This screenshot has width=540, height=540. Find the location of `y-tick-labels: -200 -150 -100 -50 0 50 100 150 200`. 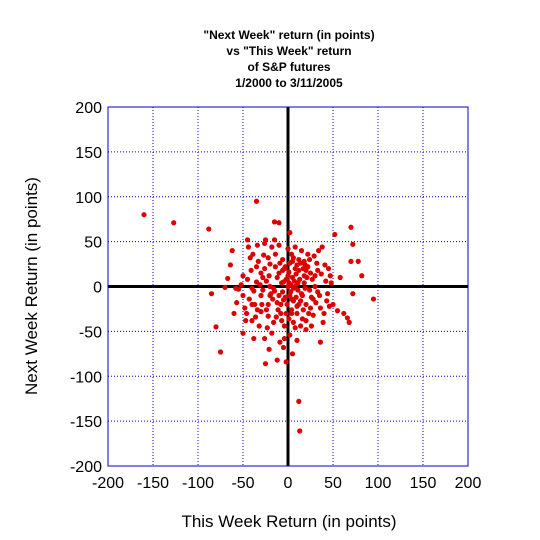

y-tick-labels: -200 -150 -100 -50 0 50 100 150 200 is located at coordinates (86, 288).